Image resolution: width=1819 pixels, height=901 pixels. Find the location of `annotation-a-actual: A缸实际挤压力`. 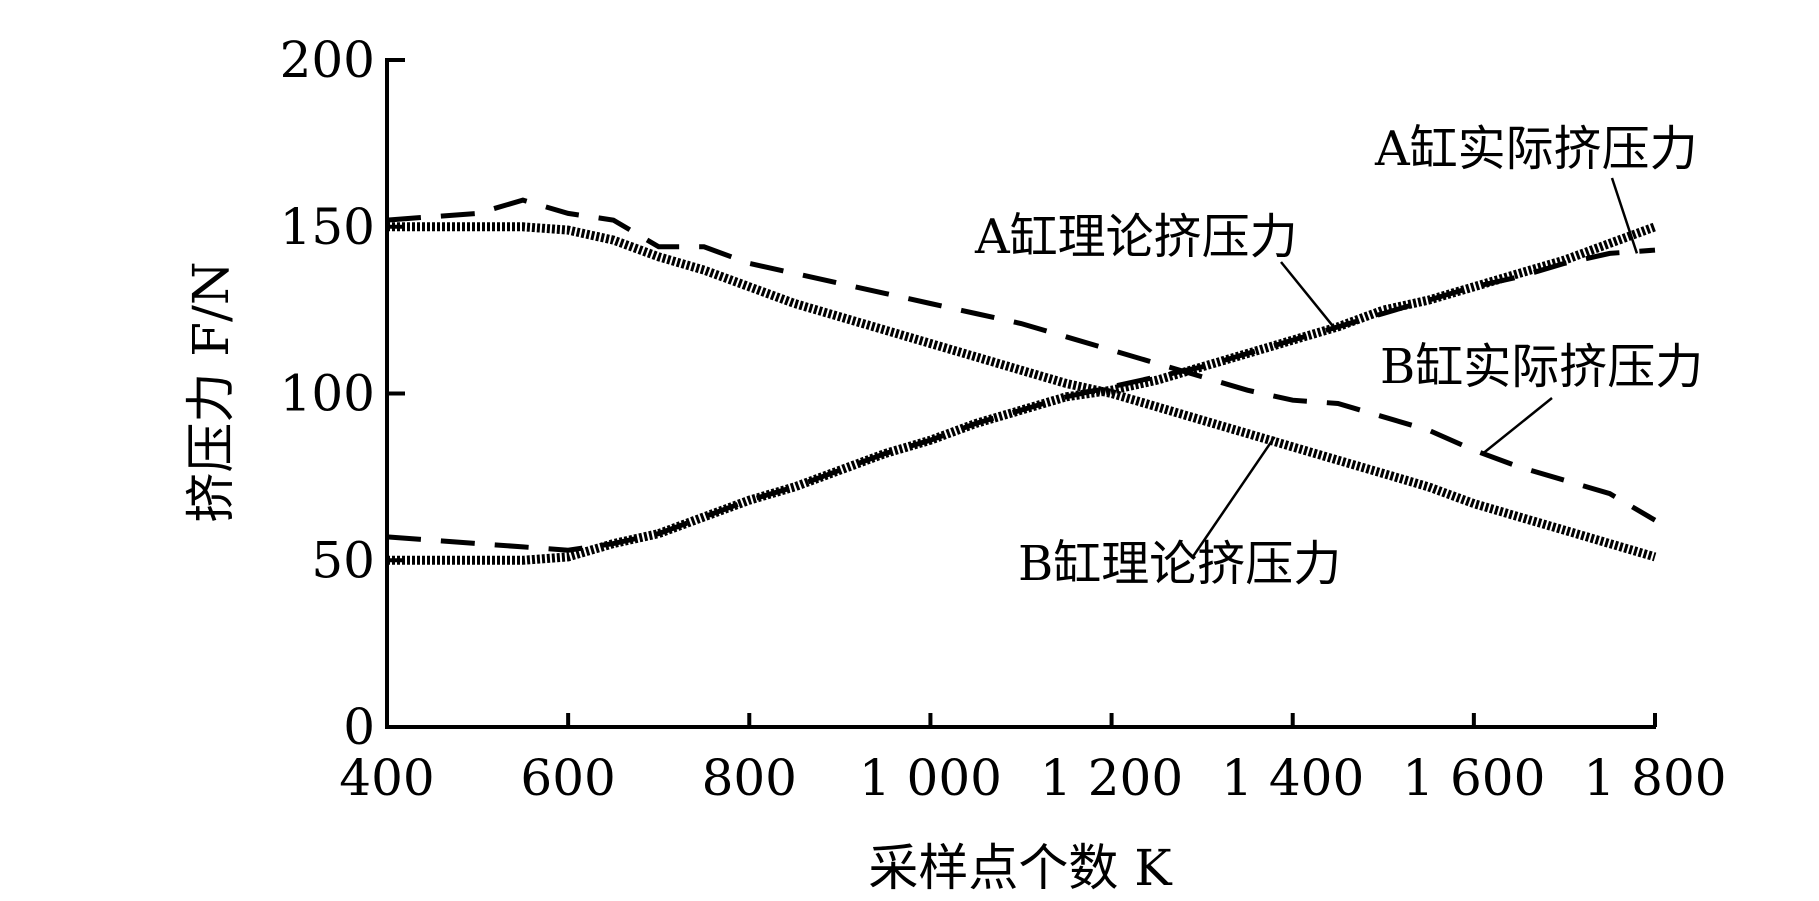

annotation-a-actual: A缸实际挤压力 is located at coordinates (1536, 149).